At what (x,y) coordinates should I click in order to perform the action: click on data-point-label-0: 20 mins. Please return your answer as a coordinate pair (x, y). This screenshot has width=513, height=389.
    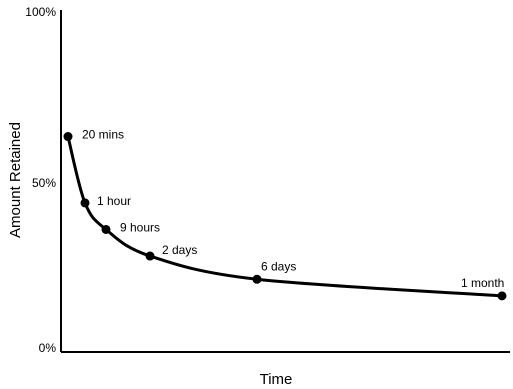
    Looking at the image, I should click on (103, 135).